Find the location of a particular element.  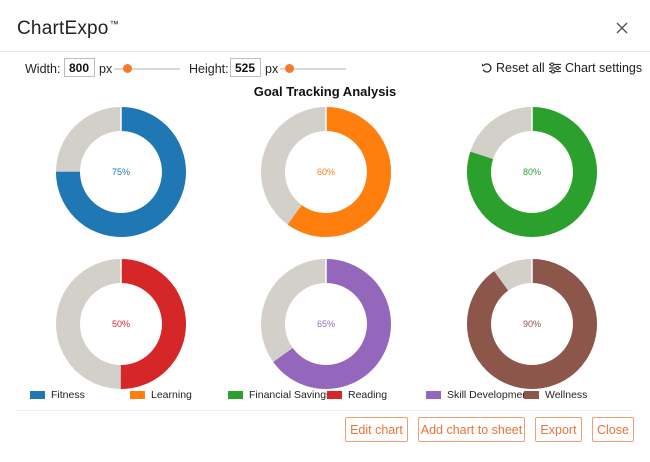

legend-item-skill-development: Skill Development is located at coordinates (478, 395).